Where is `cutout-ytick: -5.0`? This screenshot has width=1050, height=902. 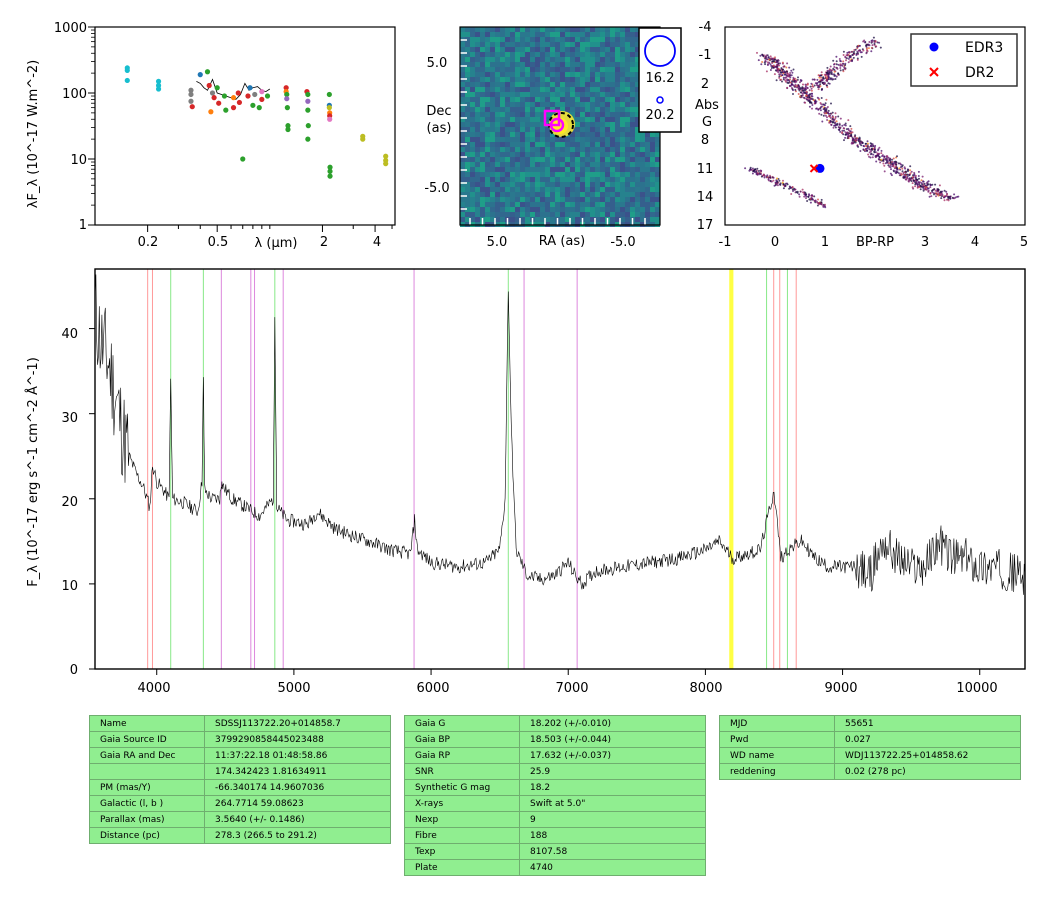
cutout-ytick: -5.0 is located at coordinates (436, 188).